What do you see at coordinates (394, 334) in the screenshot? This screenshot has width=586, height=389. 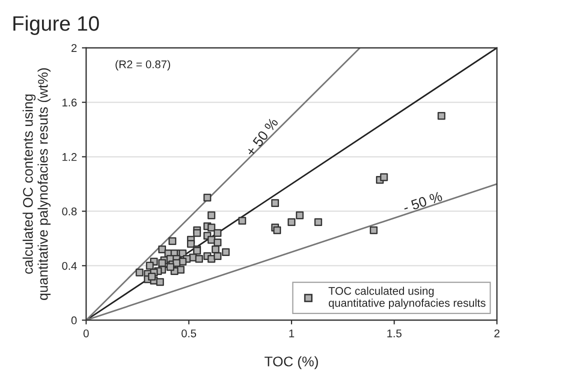 I see `x-tick-label: 1.5` at bounding box center [394, 334].